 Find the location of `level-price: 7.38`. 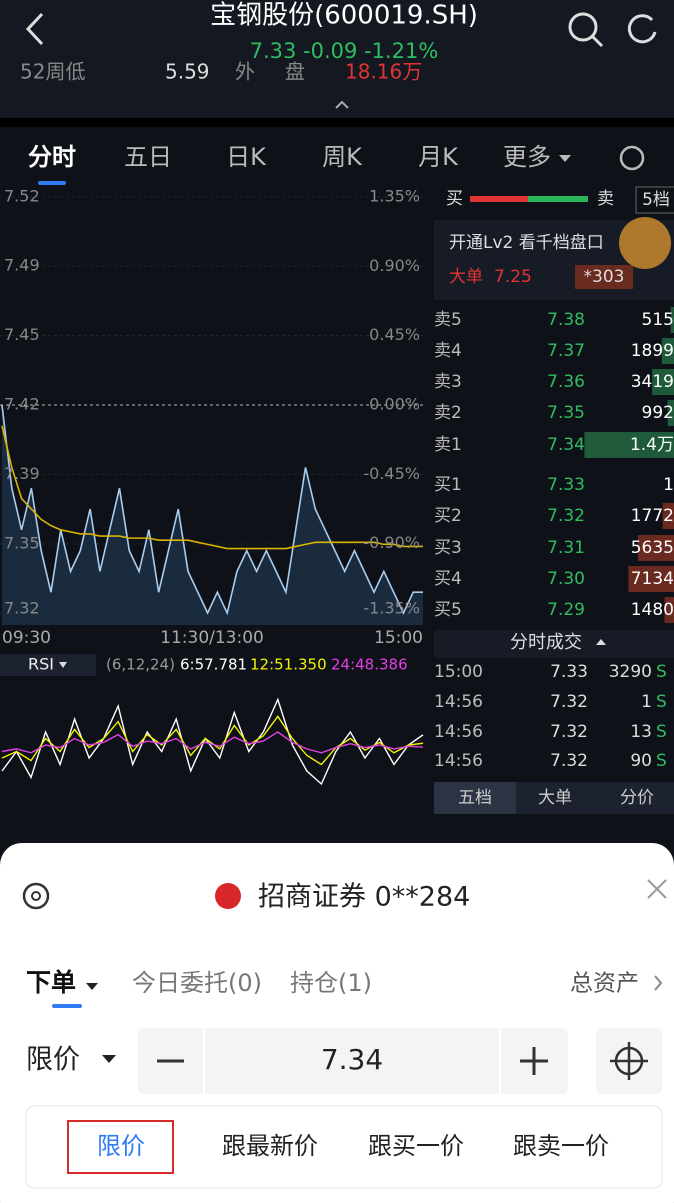

level-price: 7.38 is located at coordinates (566, 320).